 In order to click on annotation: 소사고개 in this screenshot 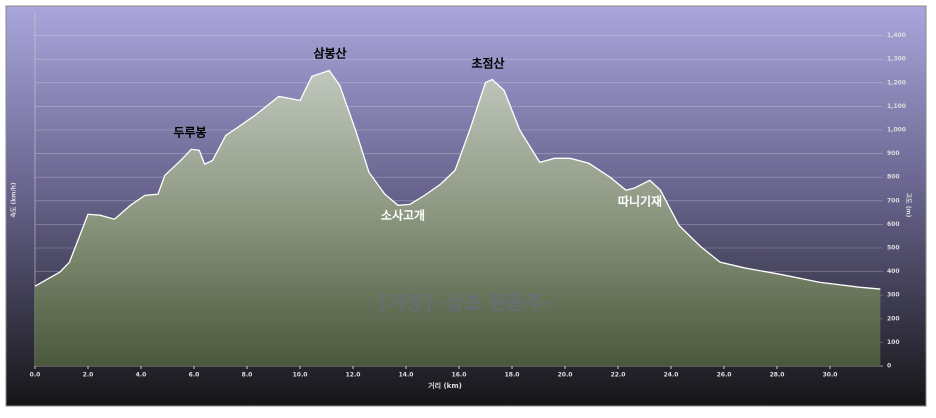, I will do `click(403, 215)`.